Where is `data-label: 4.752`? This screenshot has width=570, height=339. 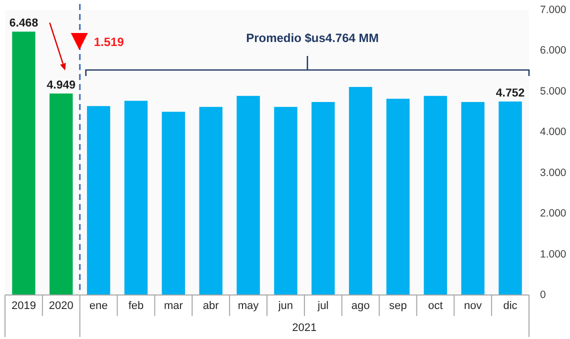 data-label: 4.752 is located at coordinates (510, 94).